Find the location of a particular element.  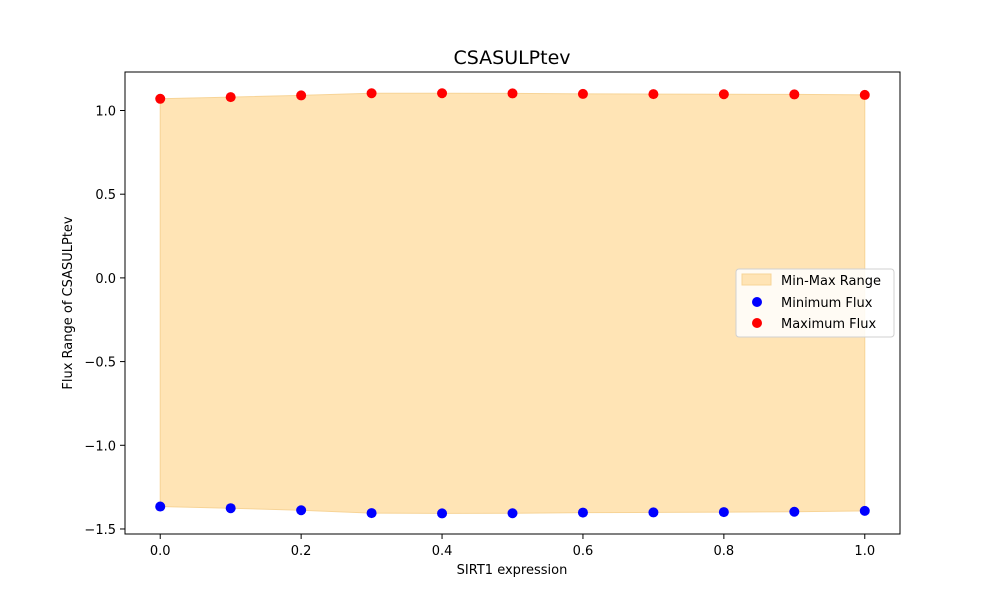

y-tick-label: 0.5 is located at coordinates (105, 195).